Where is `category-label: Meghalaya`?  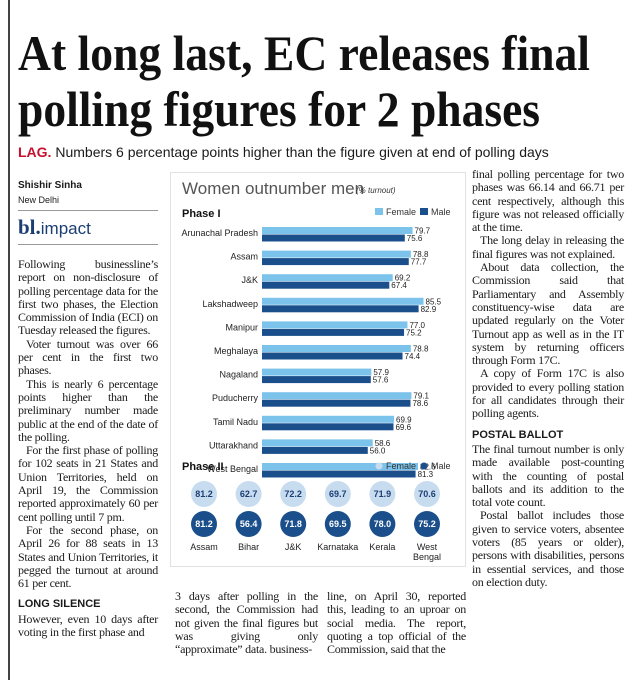
category-label: Meghalaya is located at coordinates (236, 351).